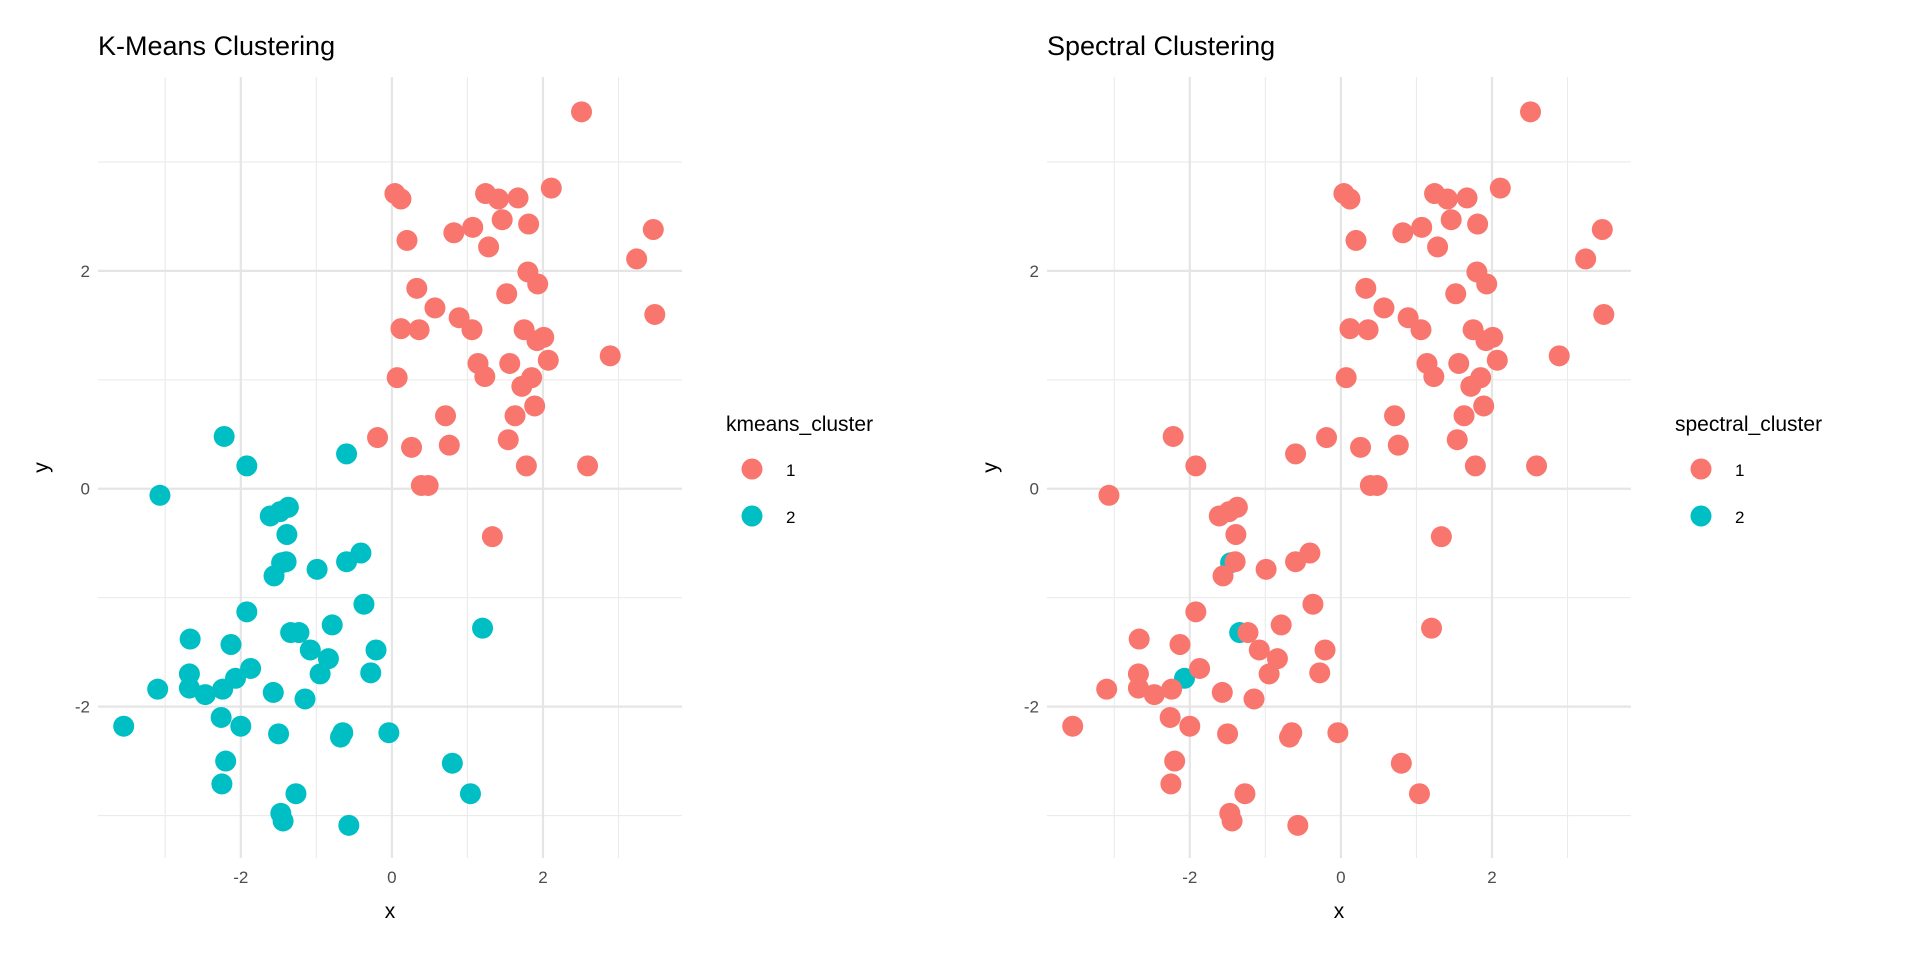 This screenshot has height=960, width=1920. I want to click on y-axis-label: y, so click(990, 467).